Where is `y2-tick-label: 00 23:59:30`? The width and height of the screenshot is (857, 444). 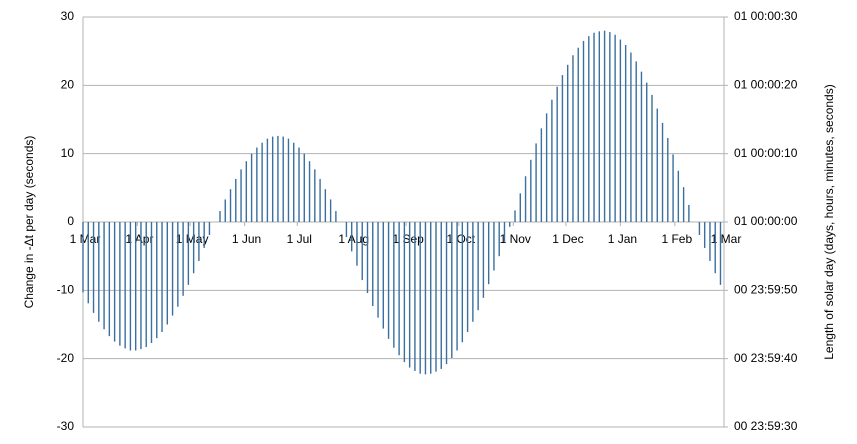 y2-tick-label: 00 23:59:30 is located at coordinates (766, 426).